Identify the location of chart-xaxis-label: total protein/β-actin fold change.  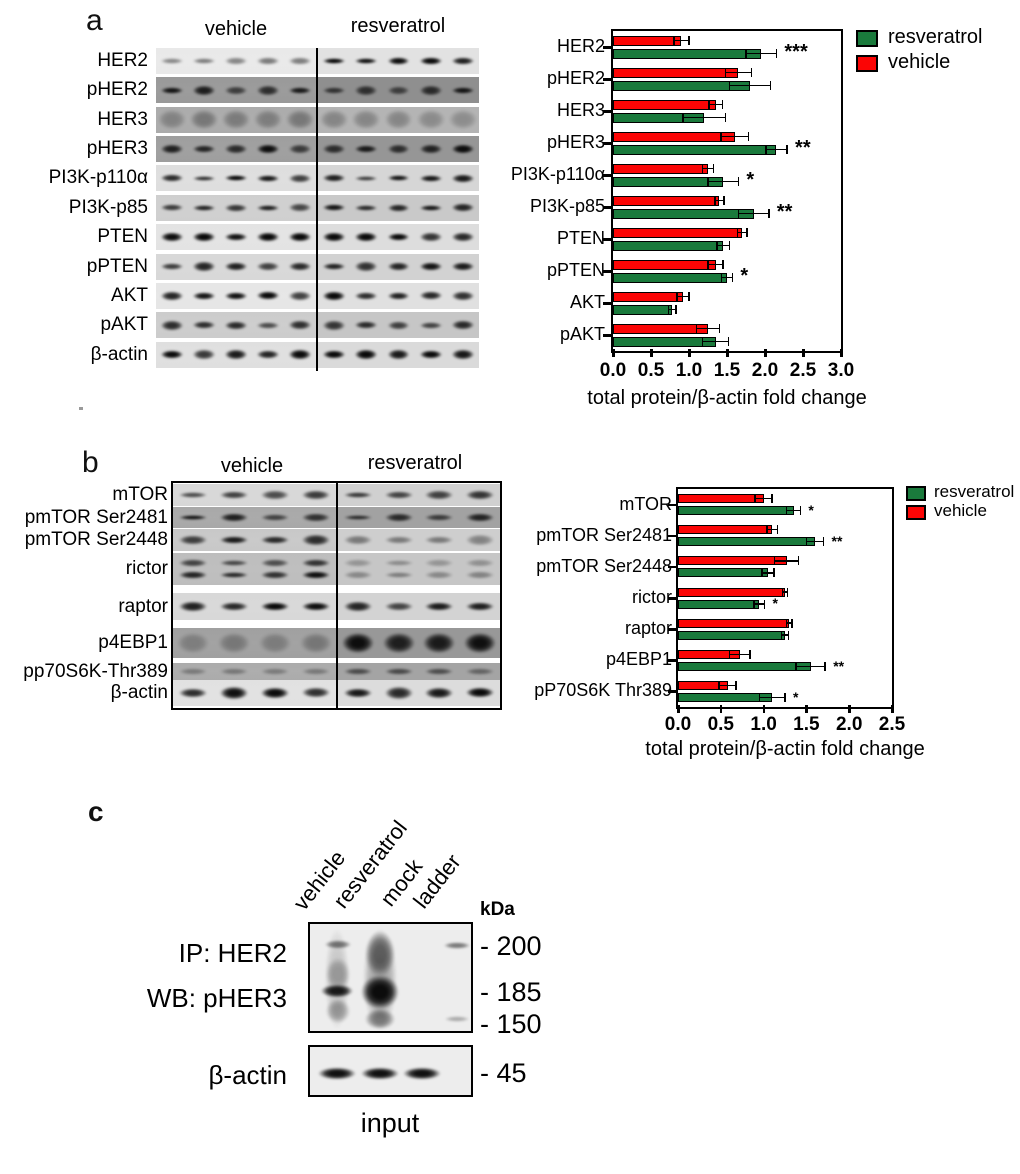
(727, 398).